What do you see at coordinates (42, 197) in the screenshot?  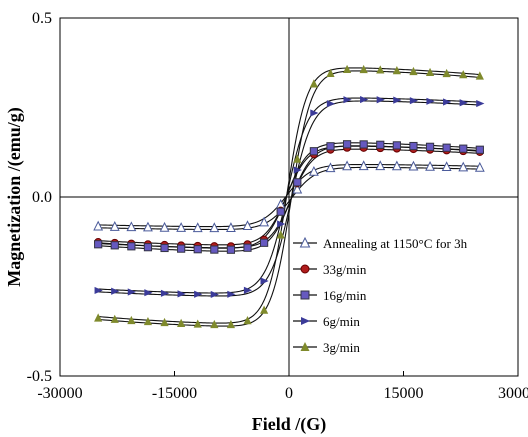 I see `y-tick-label: 0.0` at bounding box center [42, 197].